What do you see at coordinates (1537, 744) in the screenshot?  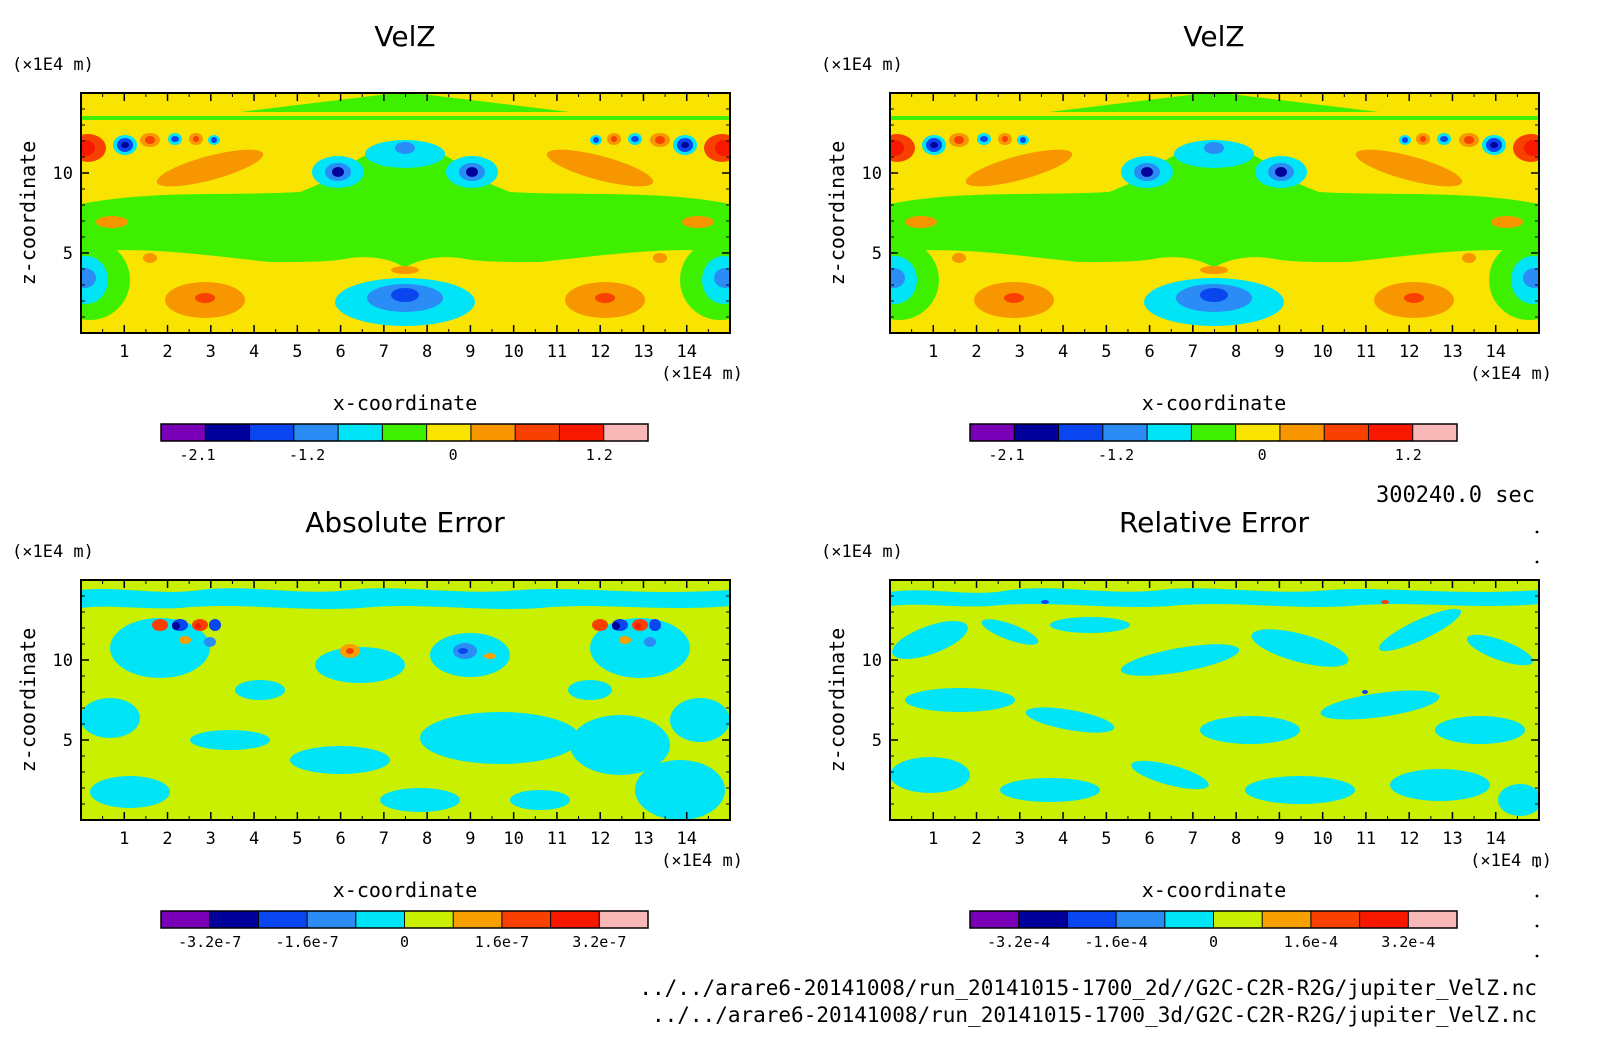 I see `dot-markers` at bounding box center [1537, 744].